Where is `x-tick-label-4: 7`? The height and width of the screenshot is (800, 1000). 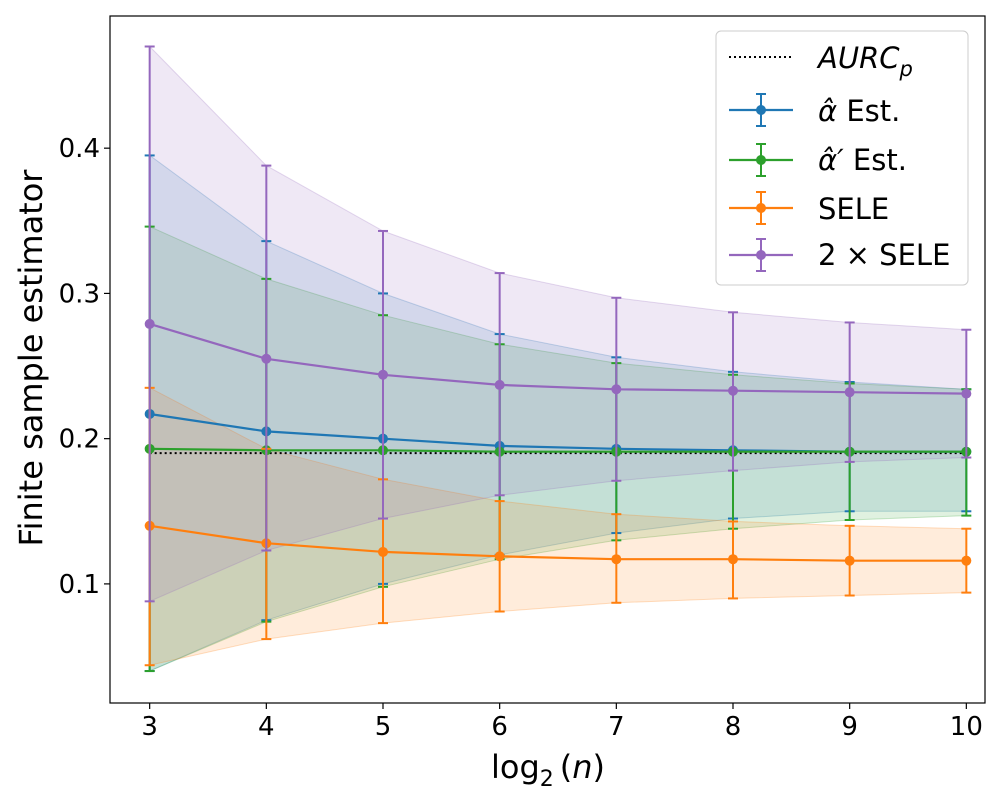
x-tick-label-4: 7 is located at coordinates (616, 727).